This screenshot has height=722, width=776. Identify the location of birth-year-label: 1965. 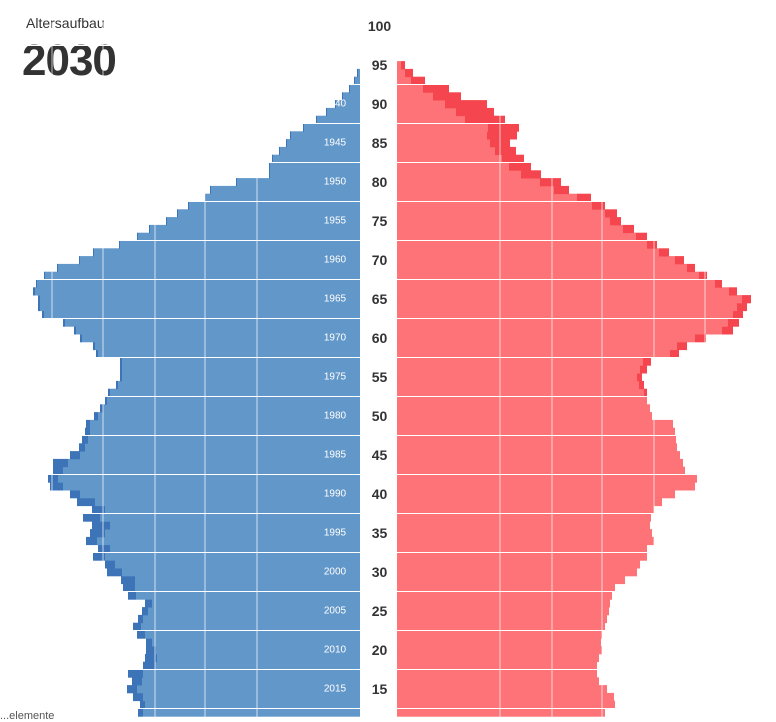
(335, 299).